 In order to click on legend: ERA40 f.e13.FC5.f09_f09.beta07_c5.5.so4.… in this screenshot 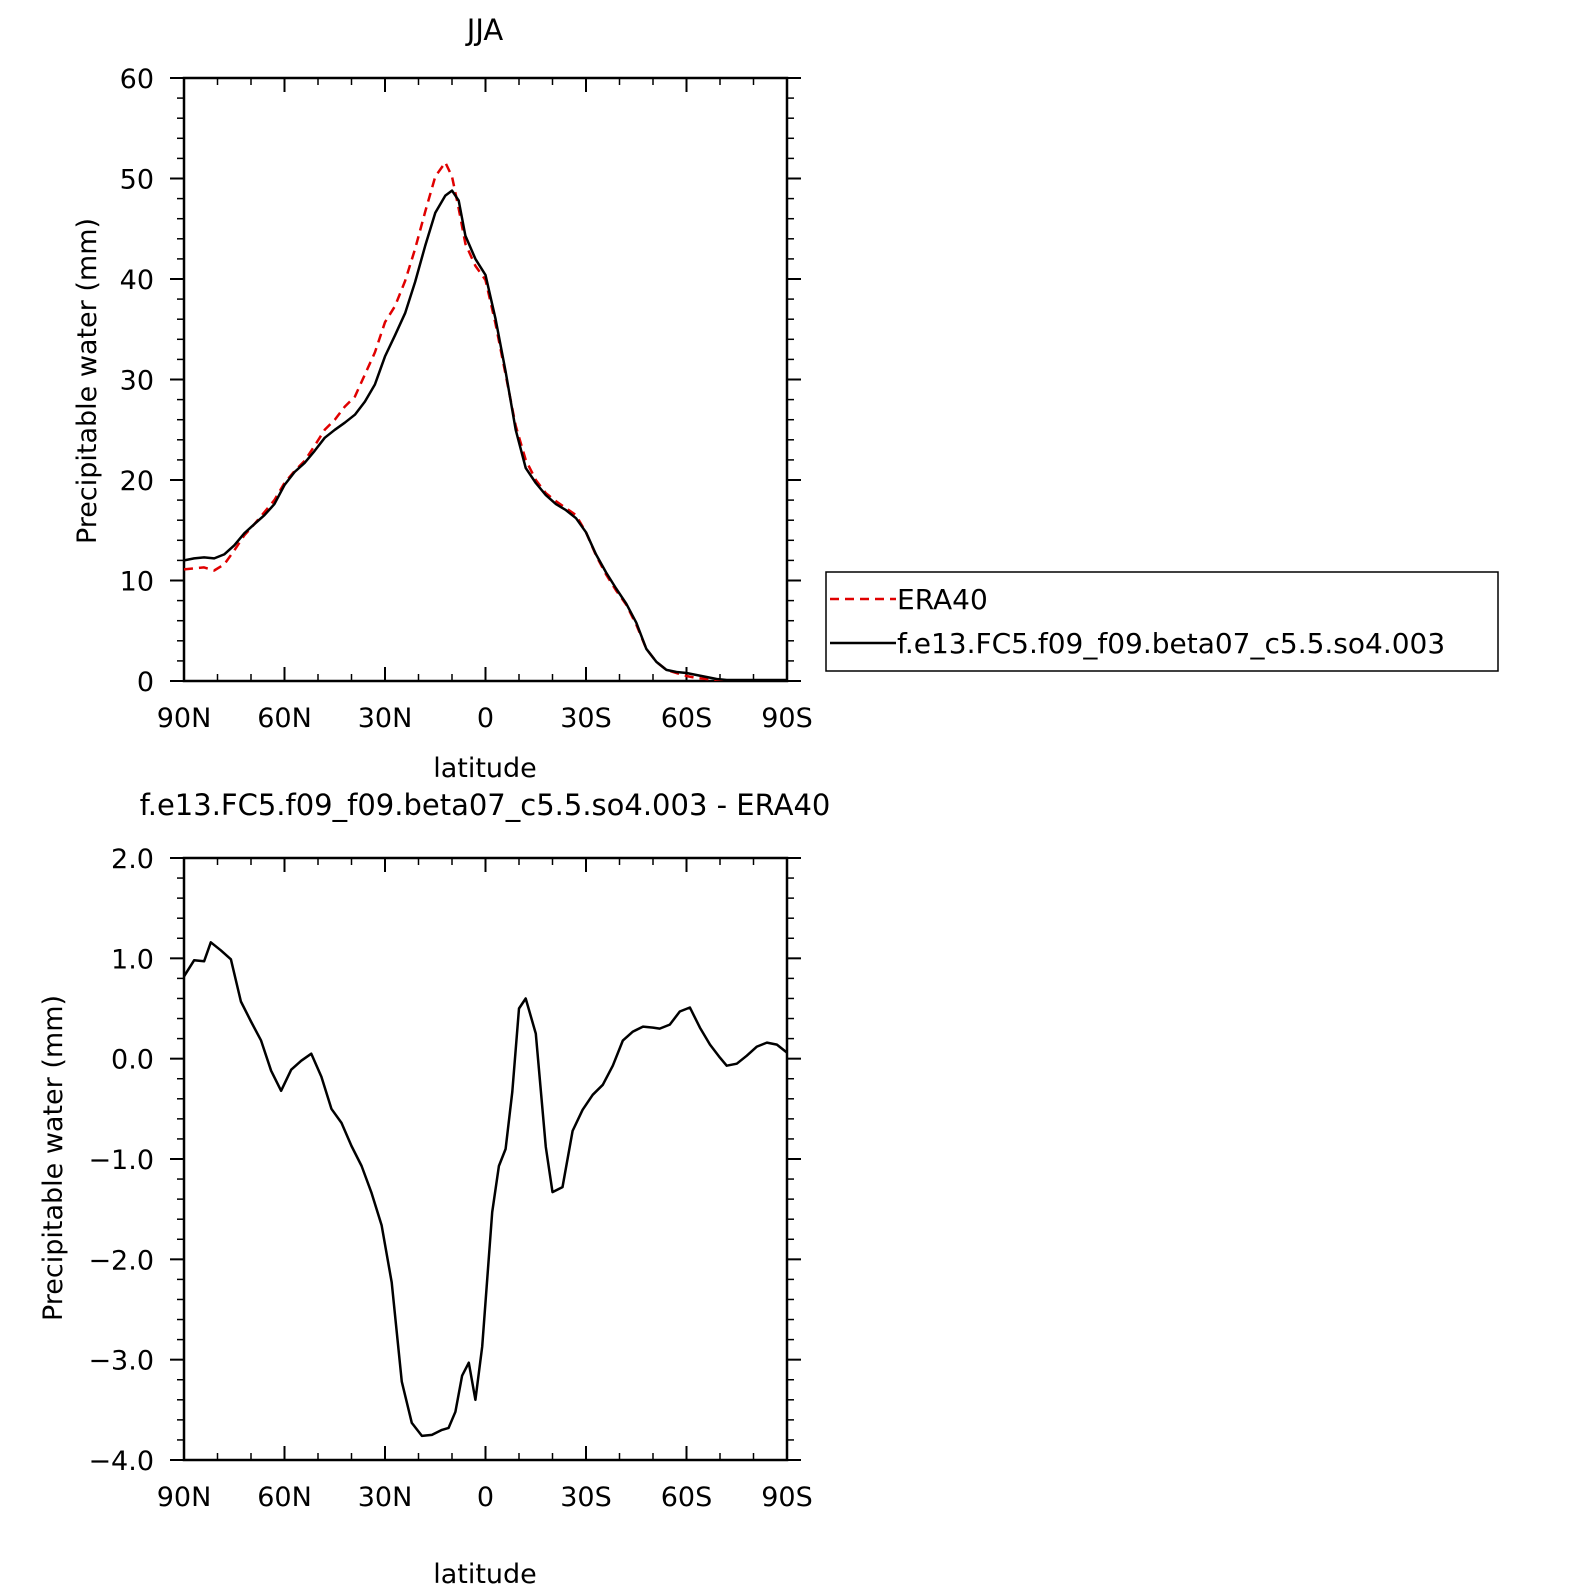, I will do `click(1162, 621)`.